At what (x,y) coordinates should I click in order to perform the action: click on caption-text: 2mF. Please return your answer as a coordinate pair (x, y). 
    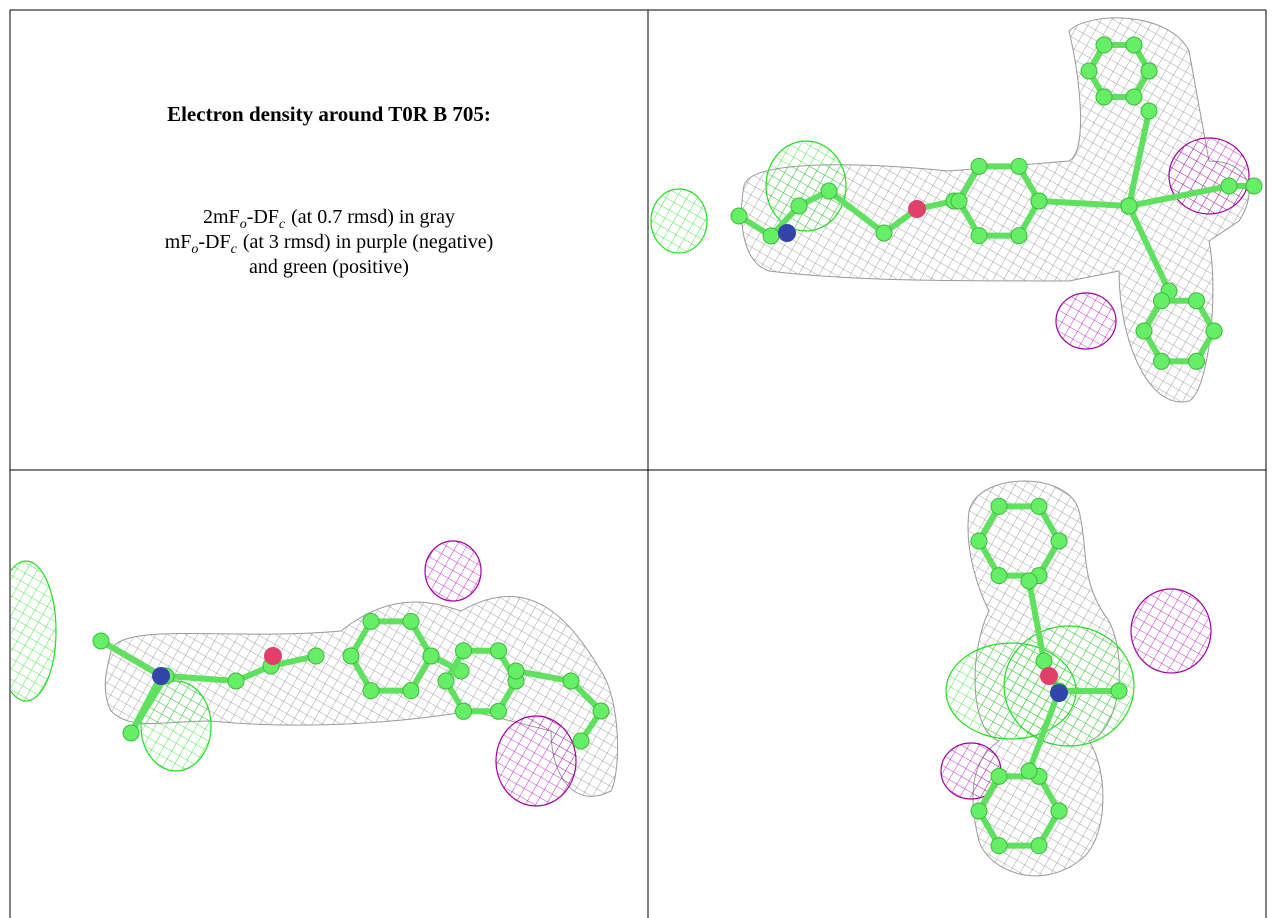
    Looking at the image, I should click on (221, 217).